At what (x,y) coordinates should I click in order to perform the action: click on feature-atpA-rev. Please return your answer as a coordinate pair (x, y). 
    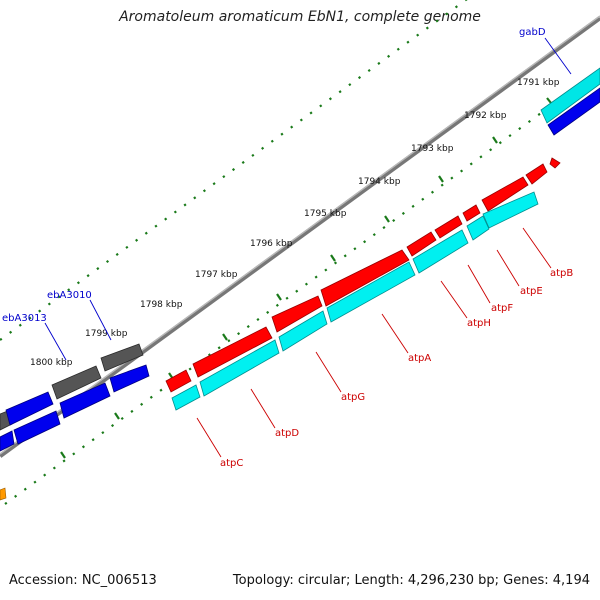
    Looking at the image, I should click on (303, 331).